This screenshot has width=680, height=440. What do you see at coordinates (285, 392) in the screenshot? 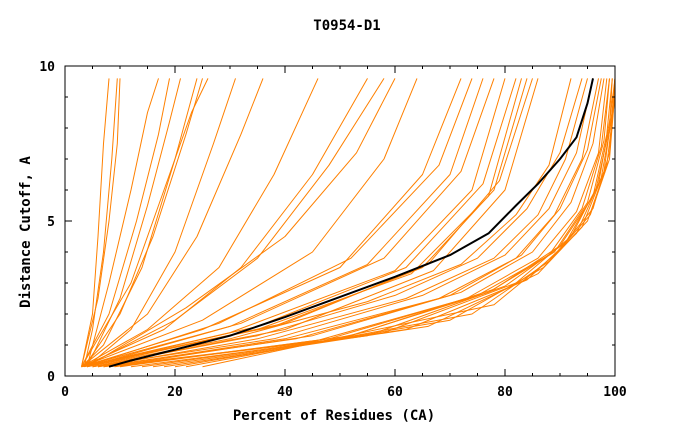
I see `x-tick-label: 40` at bounding box center [285, 392].